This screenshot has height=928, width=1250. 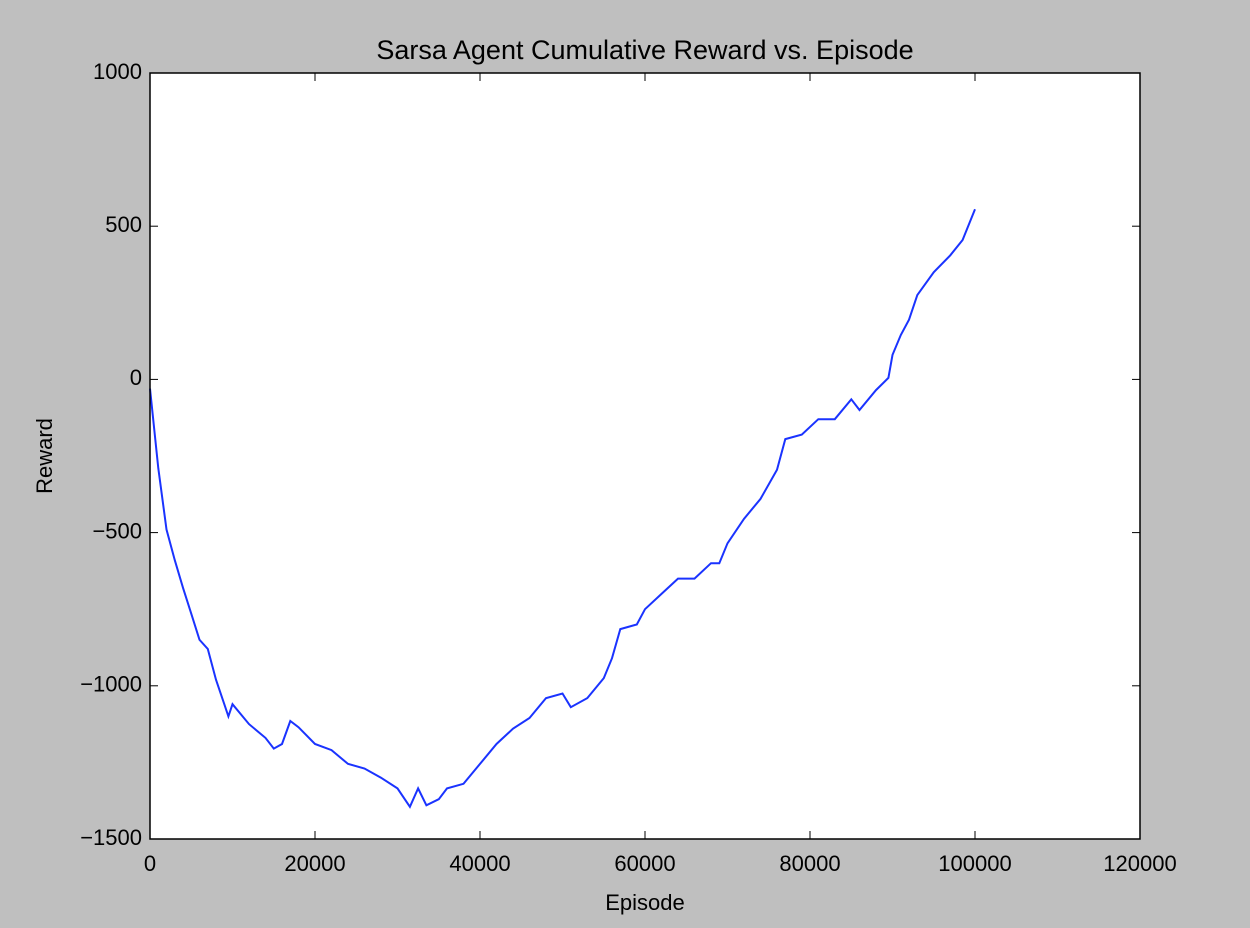 What do you see at coordinates (974, 863) in the screenshot?
I see `x-tick-label: 100000` at bounding box center [974, 863].